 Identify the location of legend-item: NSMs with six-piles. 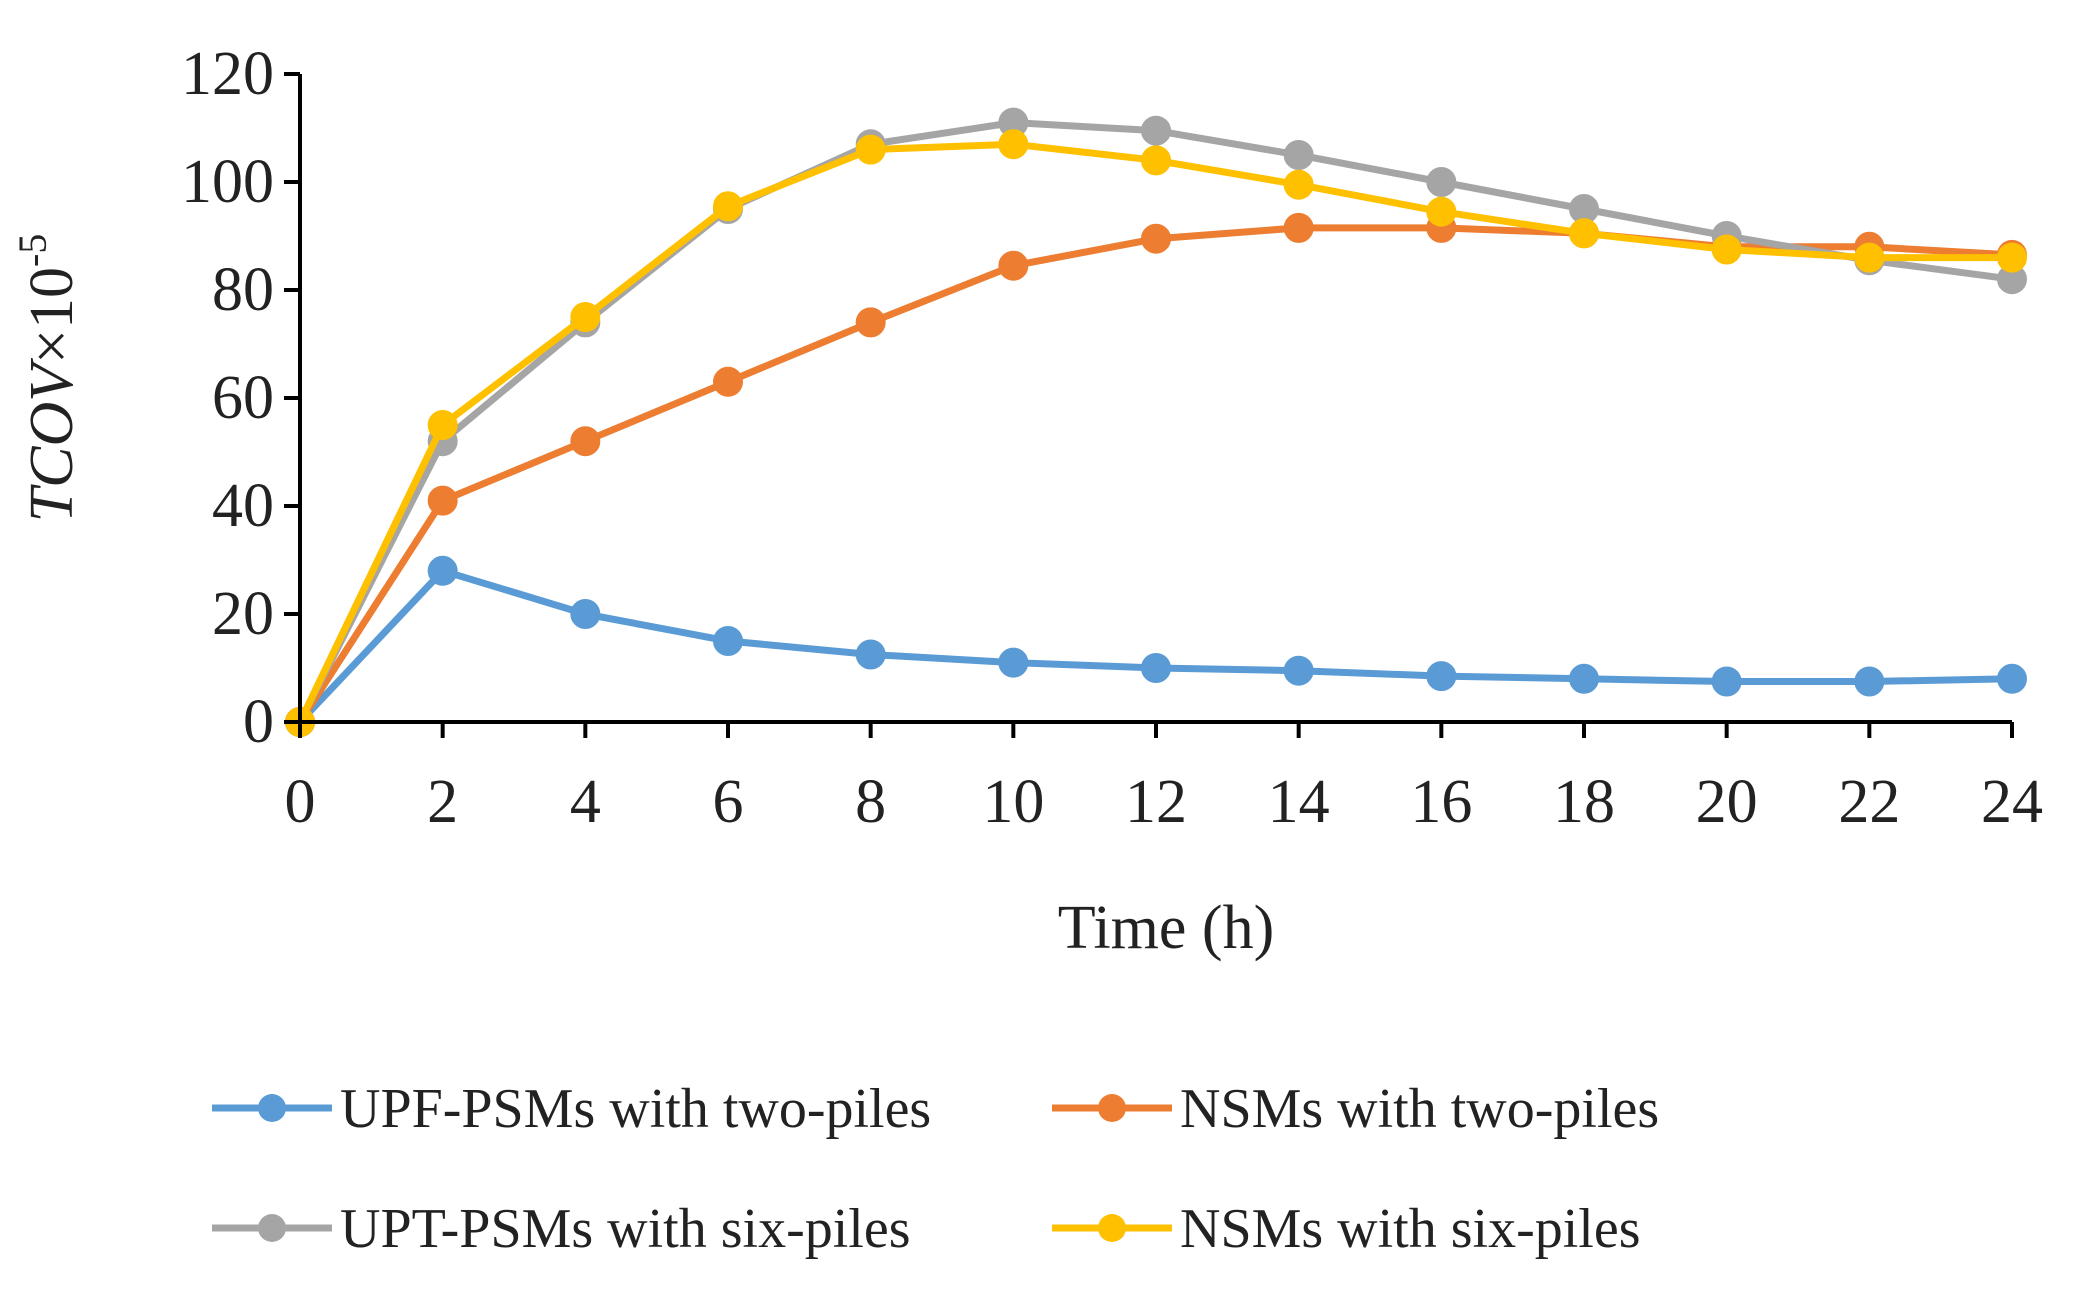
(1346, 1229).